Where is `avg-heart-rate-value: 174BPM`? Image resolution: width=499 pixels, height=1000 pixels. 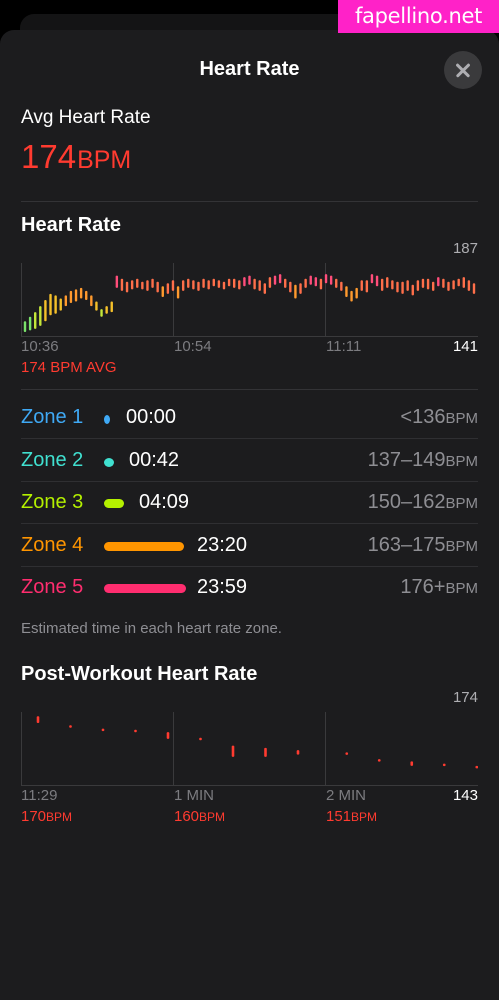
avg-heart-rate-value: 174BPM is located at coordinates (76, 157).